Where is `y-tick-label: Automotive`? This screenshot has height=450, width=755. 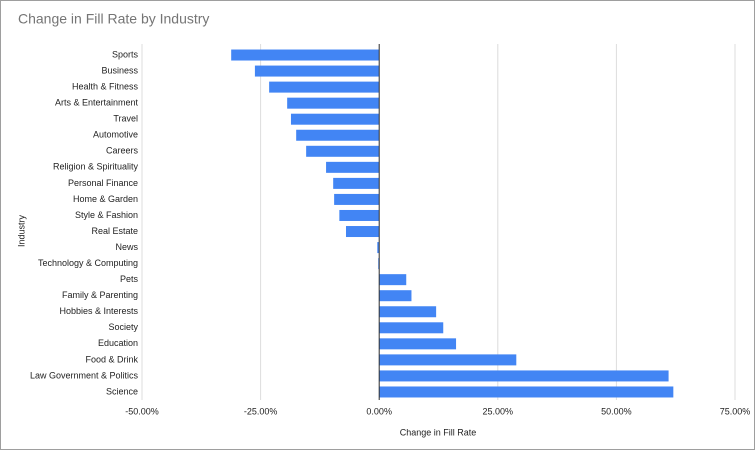
y-tick-label: Automotive is located at coordinates (115, 135).